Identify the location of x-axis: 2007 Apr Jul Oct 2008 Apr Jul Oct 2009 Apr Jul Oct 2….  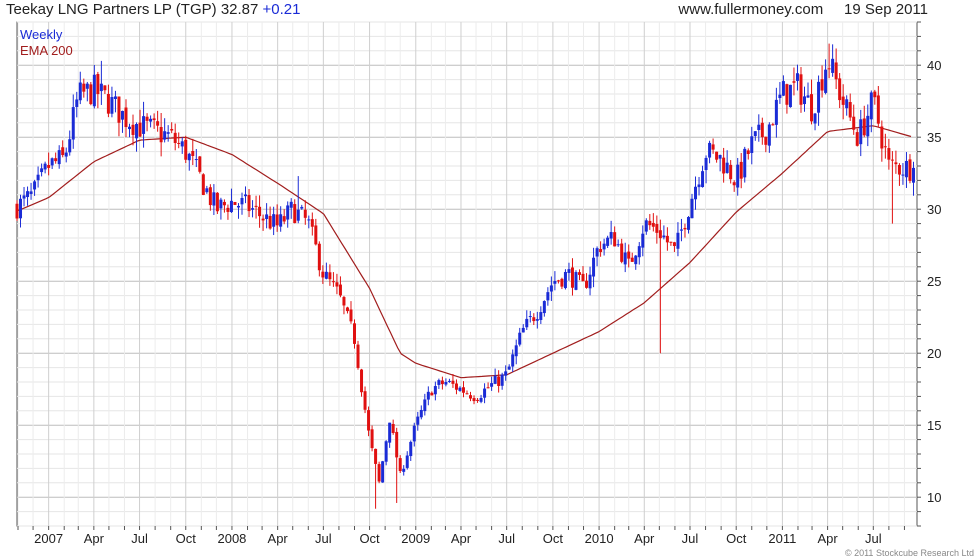
(461, 536).